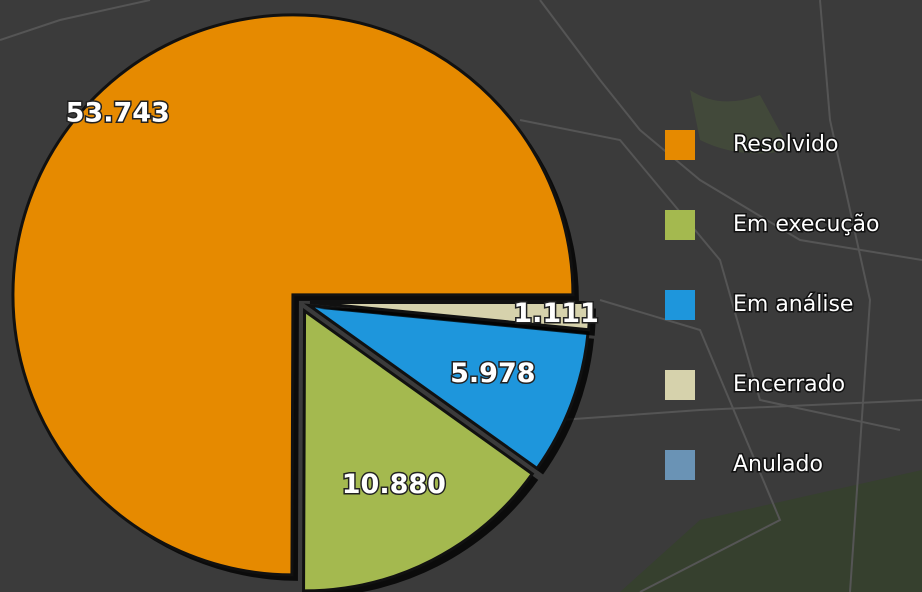  I want to click on legend-label: Encerrado, so click(789, 384).